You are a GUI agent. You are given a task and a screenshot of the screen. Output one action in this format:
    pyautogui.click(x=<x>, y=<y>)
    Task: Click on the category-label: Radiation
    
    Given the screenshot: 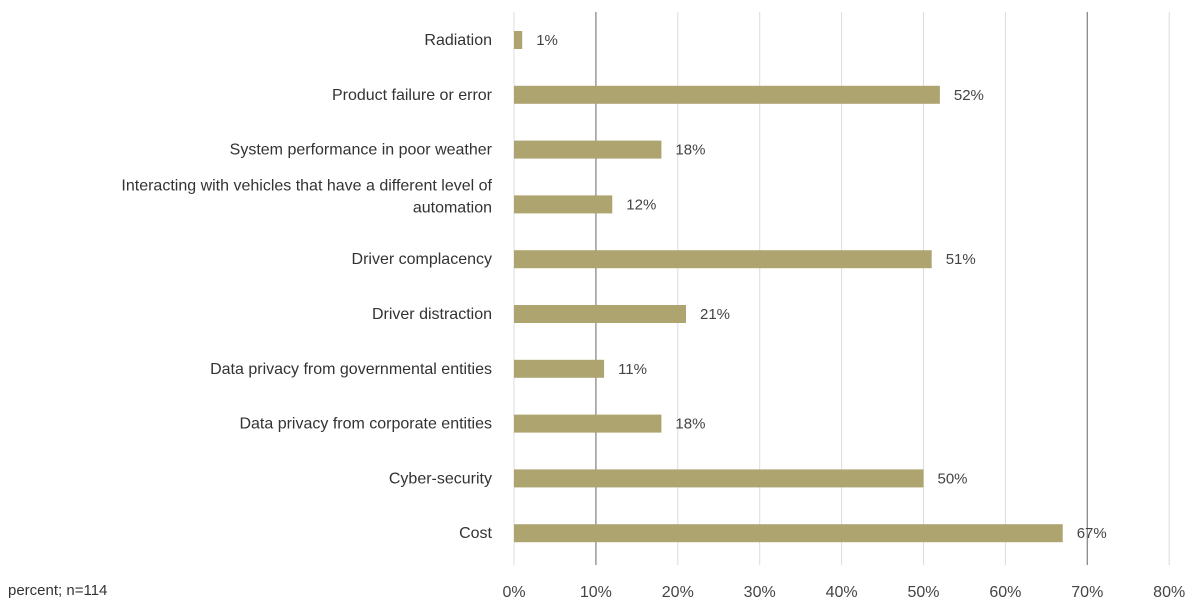 What is the action you would take?
    pyautogui.click(x=458, y=40)
    